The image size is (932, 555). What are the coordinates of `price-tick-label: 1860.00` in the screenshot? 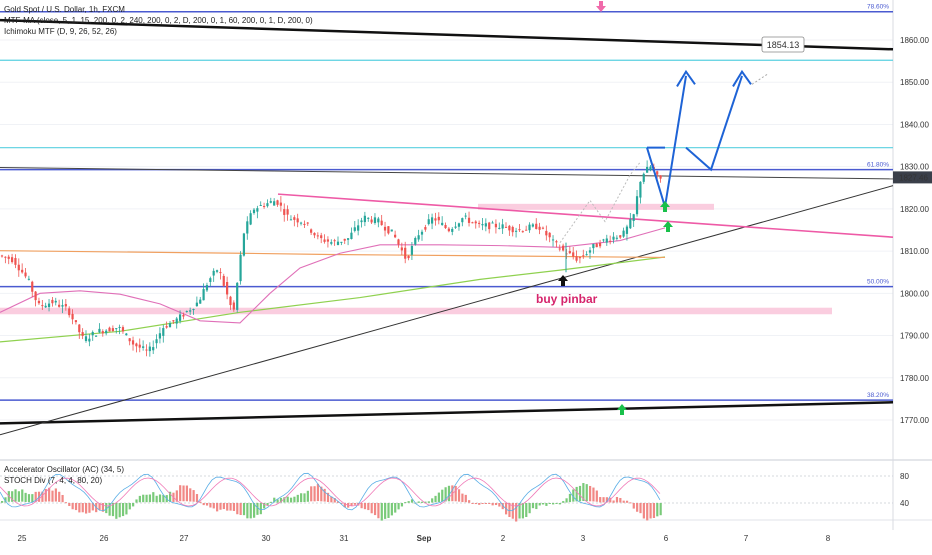 It's located at (914, 40).